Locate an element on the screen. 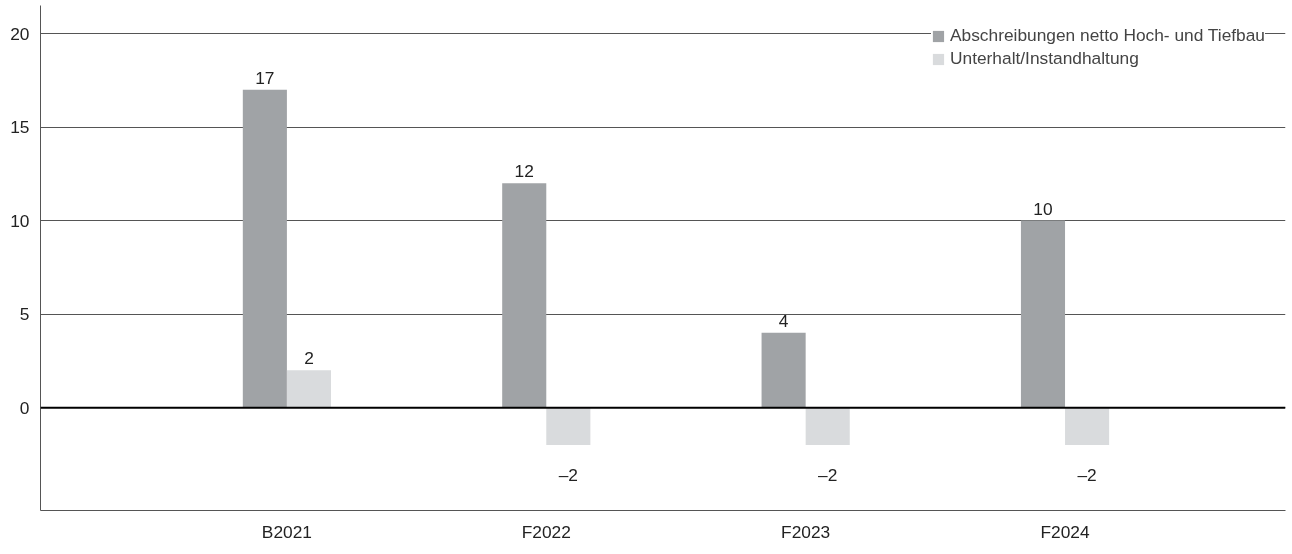  y-tick-label: 20 is located at coordinates (20, 33).